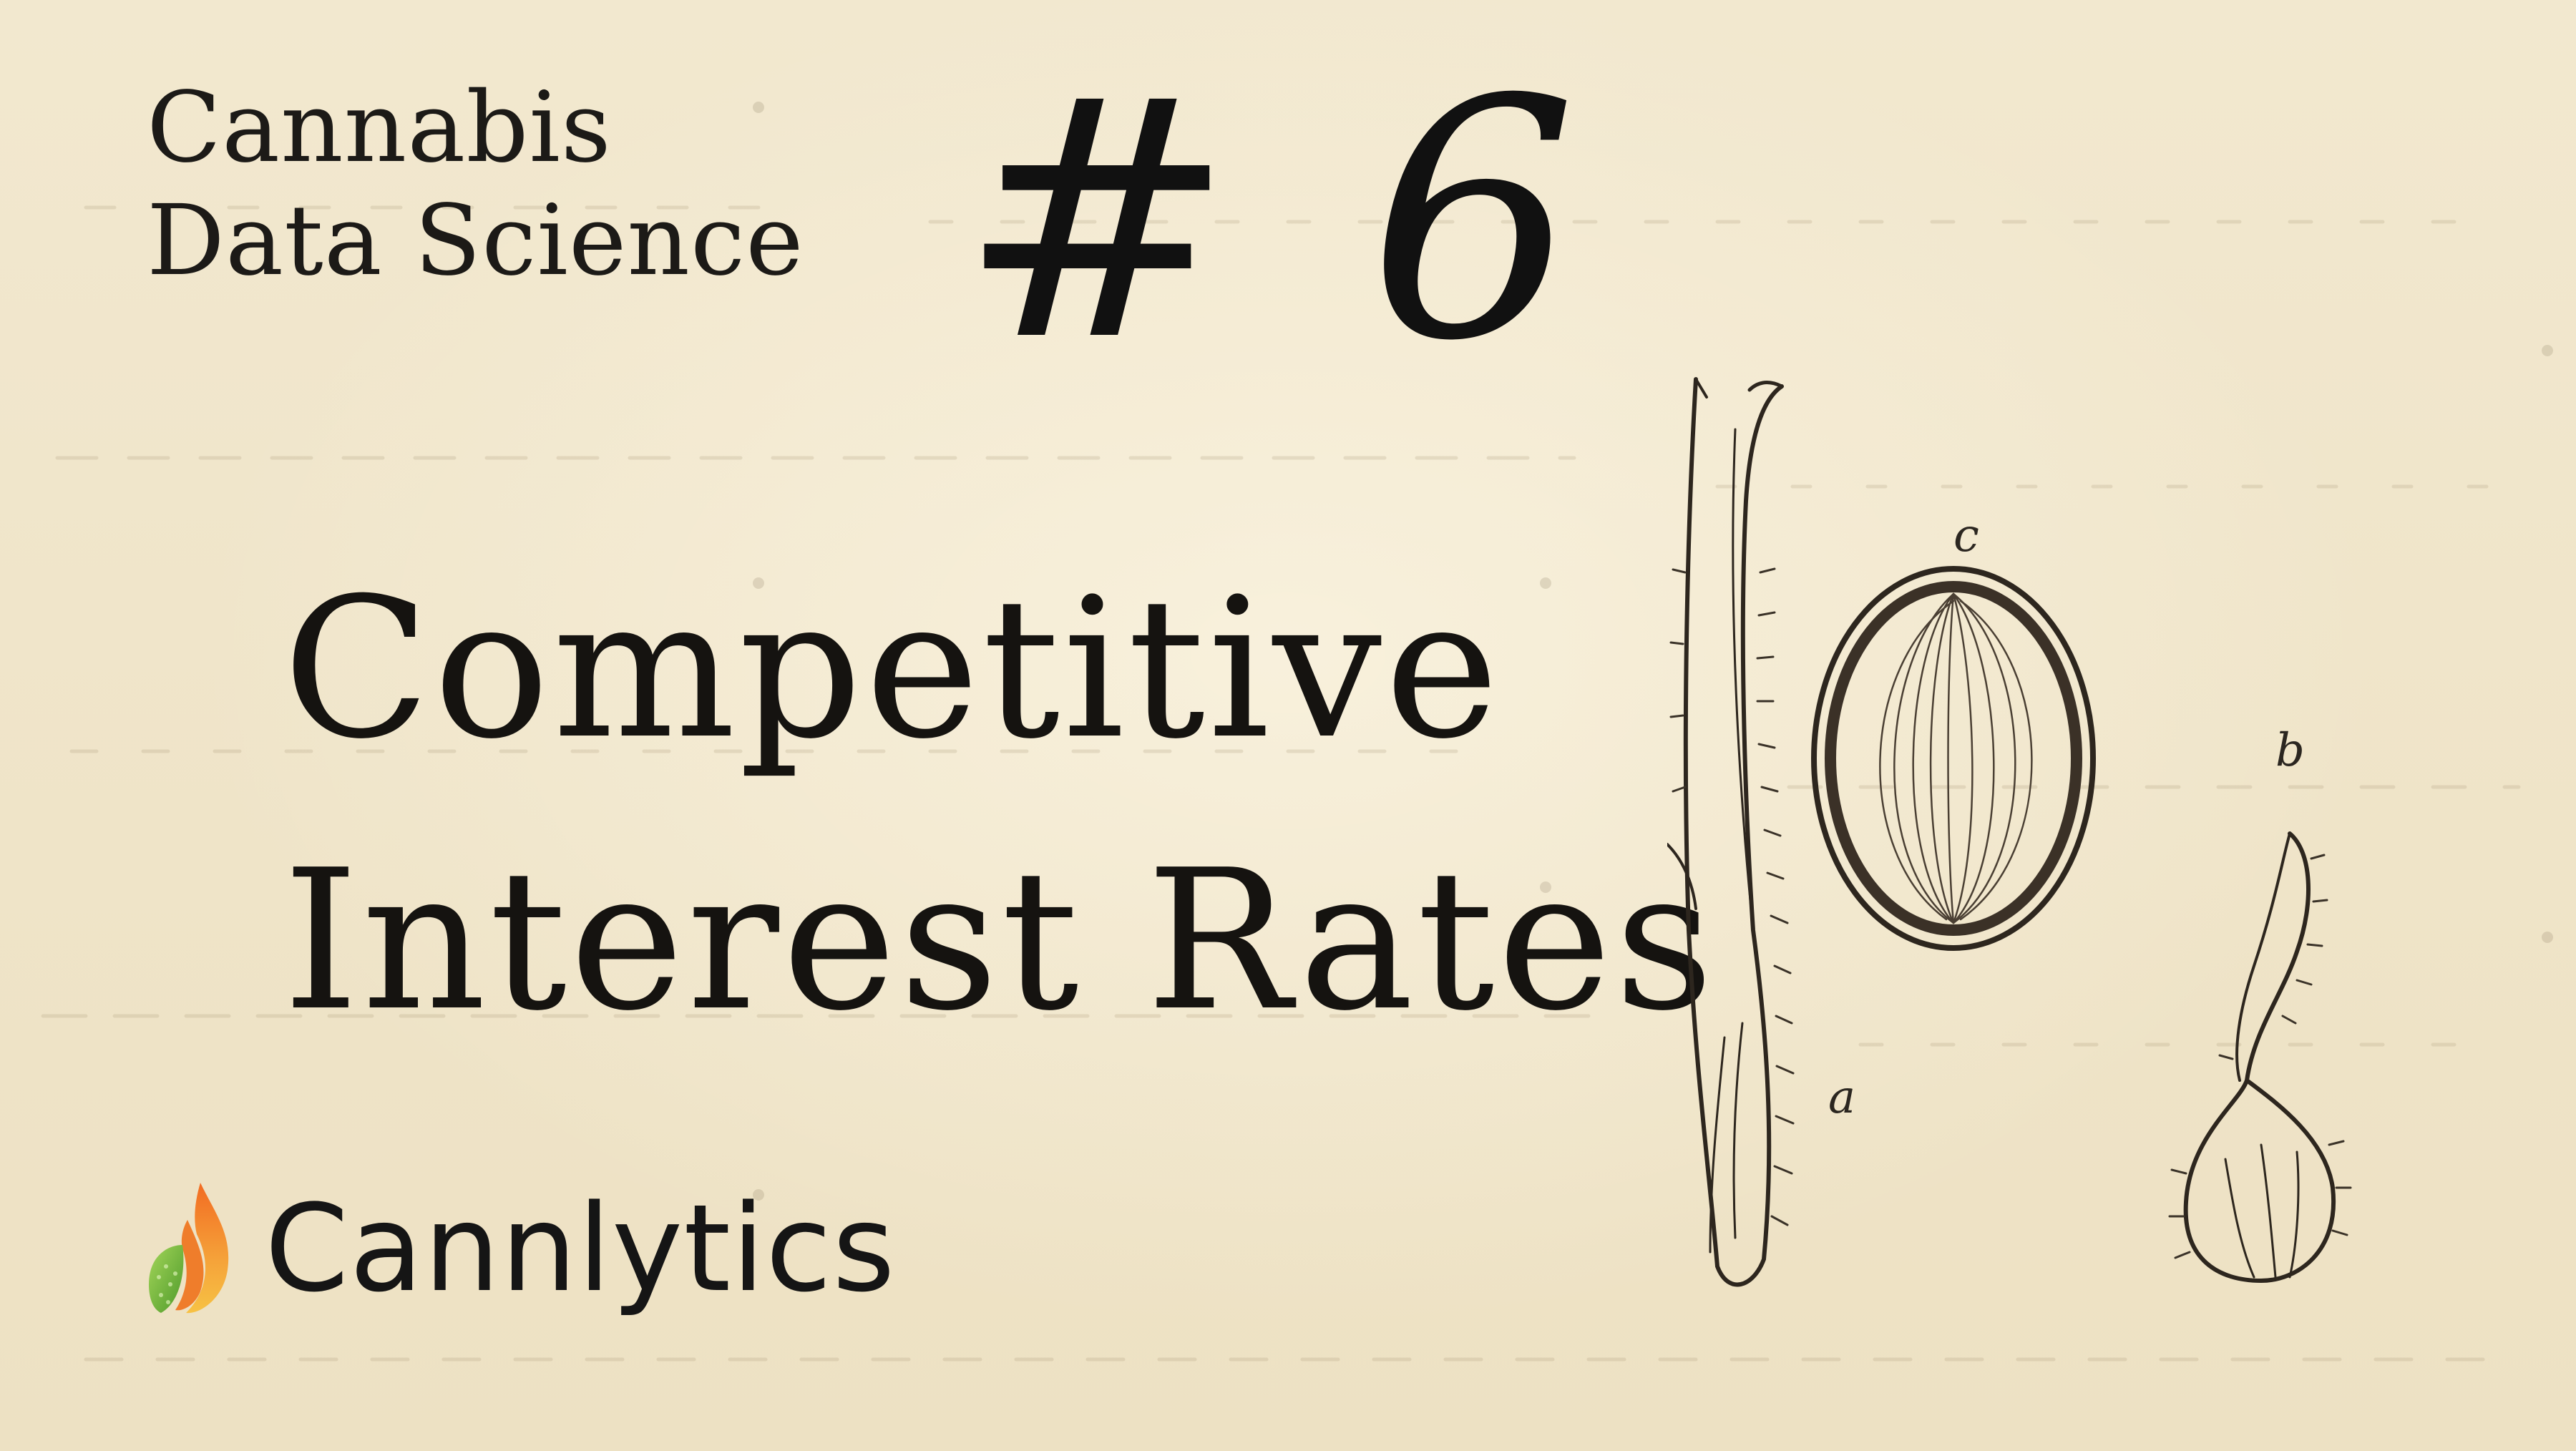 The width and height of the screenshot is (2576, 1451). What do you see at coordinates (189, 1248) in the screenshot?
I see `flame-leaf-logo-icon` at bounding box center [189, 1248].